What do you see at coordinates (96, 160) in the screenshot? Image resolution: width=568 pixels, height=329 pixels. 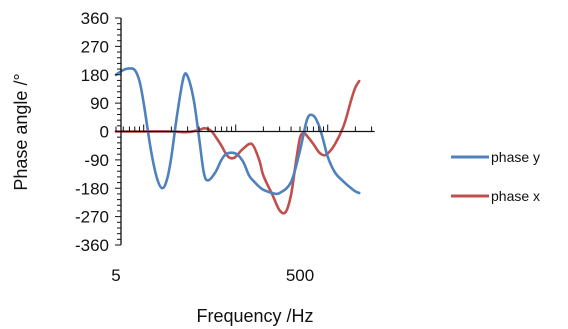 I see `y-tick-label: -90` at bounding box center [96, 160].